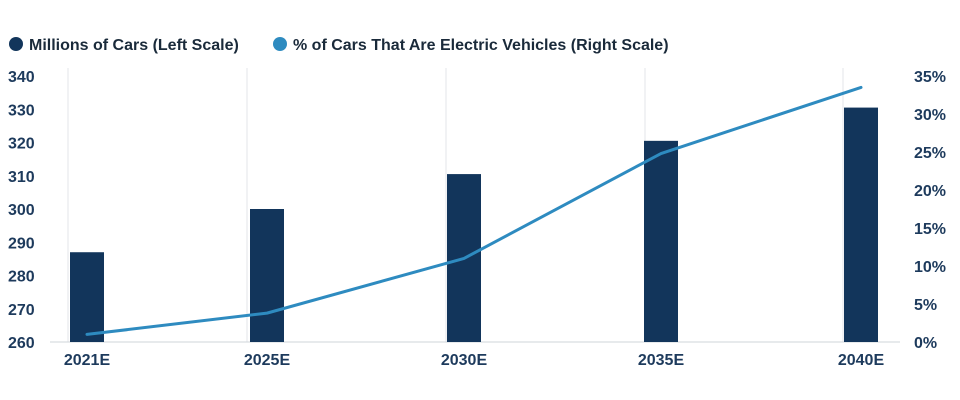  What do you see at coordinates (267, 275) in the screenshot?
I see `bar-2025E` at bounding box center [267, 275].